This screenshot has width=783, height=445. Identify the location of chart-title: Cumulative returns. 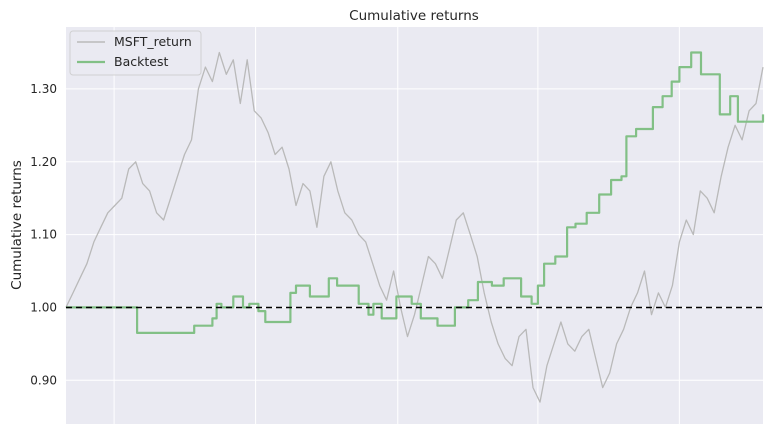
(414, 16).